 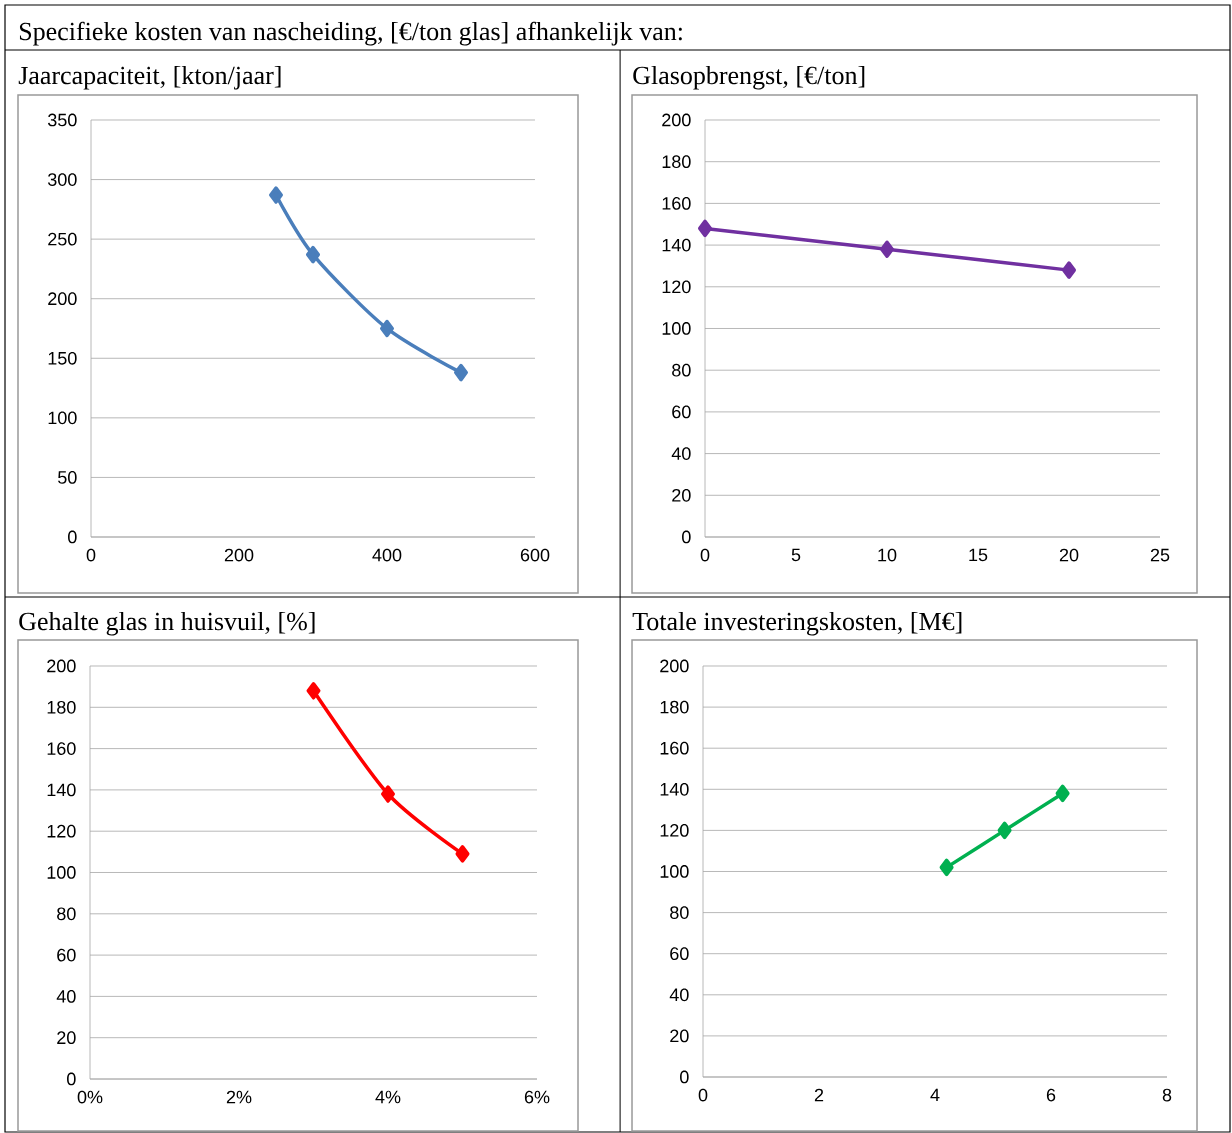 What do you see at coordinates (239, 1097) in the screenshot?
I see `x-tick-label: 2%` at bounding box center [239, 1097].